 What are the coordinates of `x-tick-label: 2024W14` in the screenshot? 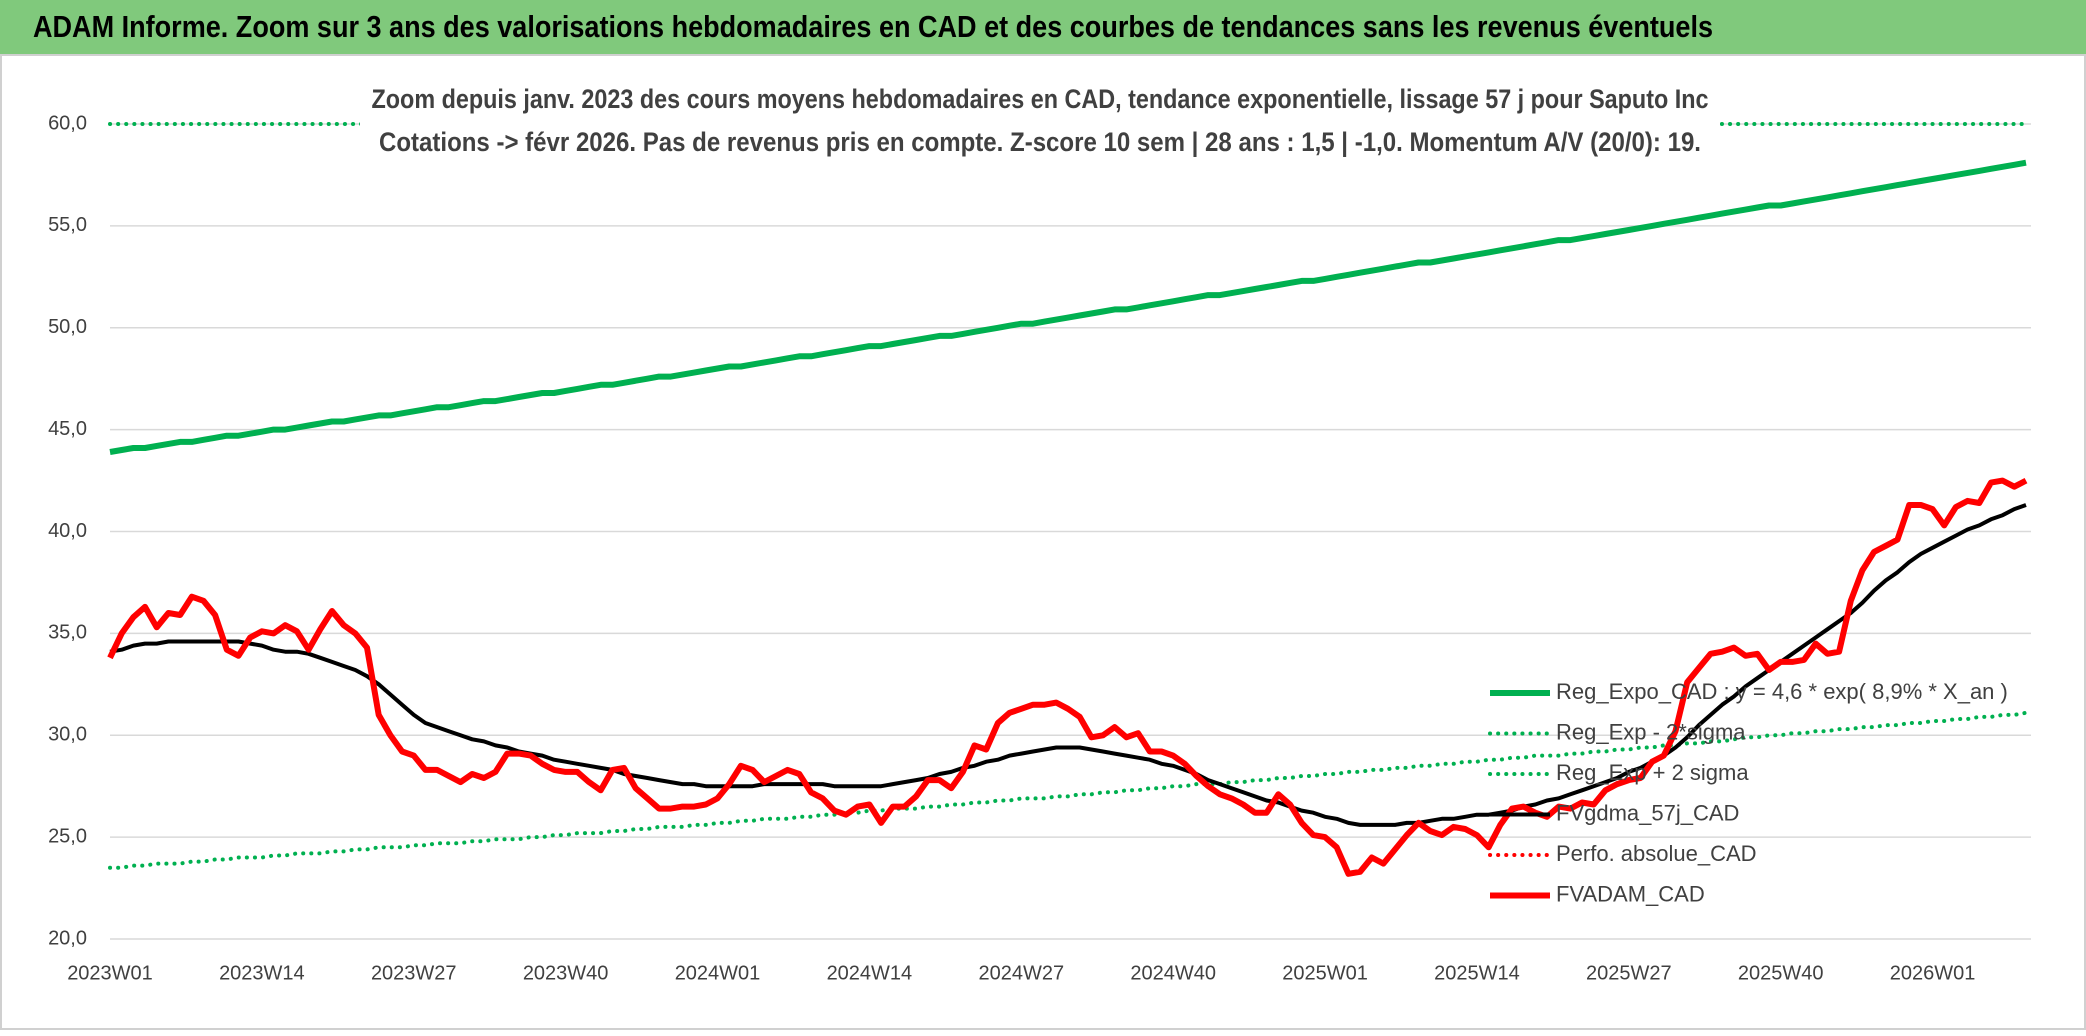 It's located at (870, 973).